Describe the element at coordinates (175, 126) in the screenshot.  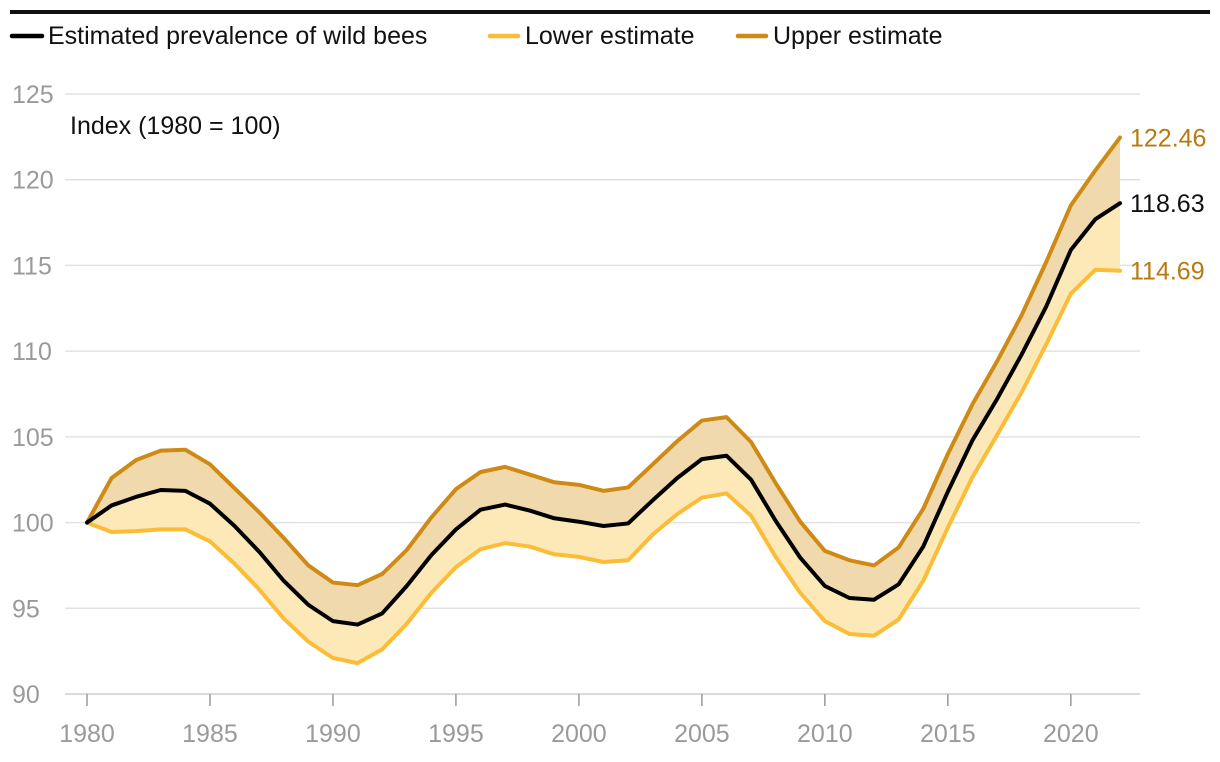
I see `y-axis-unit-label: Index (1980 = 100)` at that location.